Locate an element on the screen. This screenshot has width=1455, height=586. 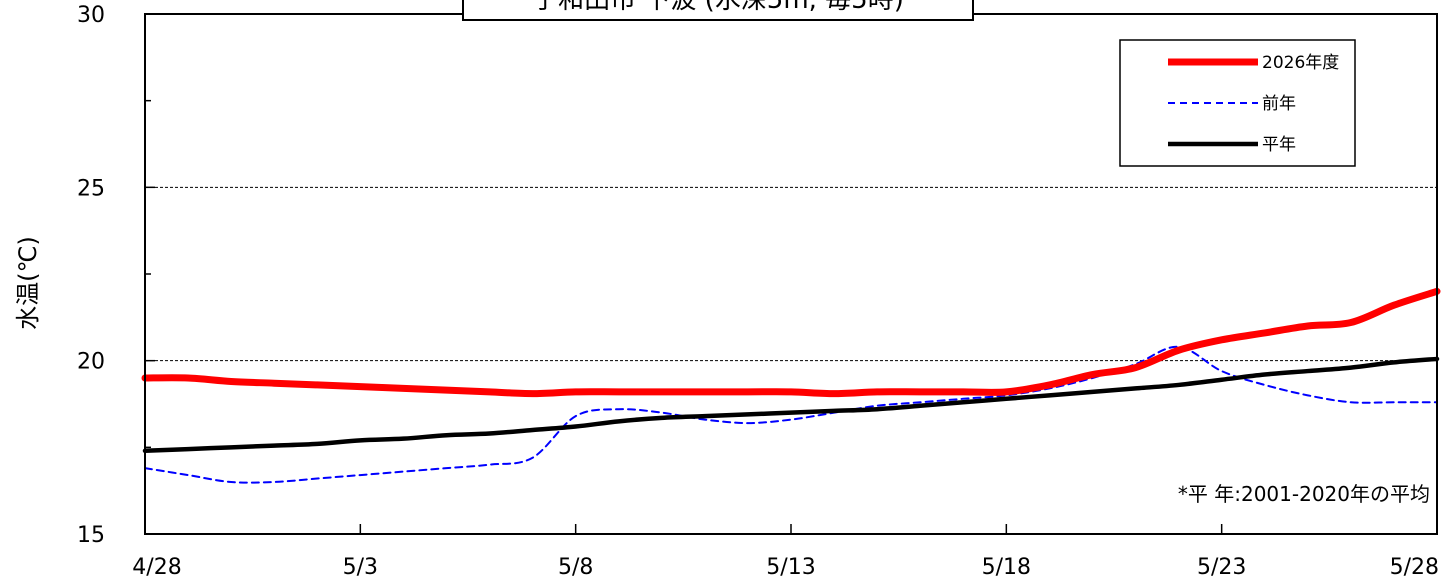
y-axis: 15 20 25 30 is located at coordinates (116, 275).